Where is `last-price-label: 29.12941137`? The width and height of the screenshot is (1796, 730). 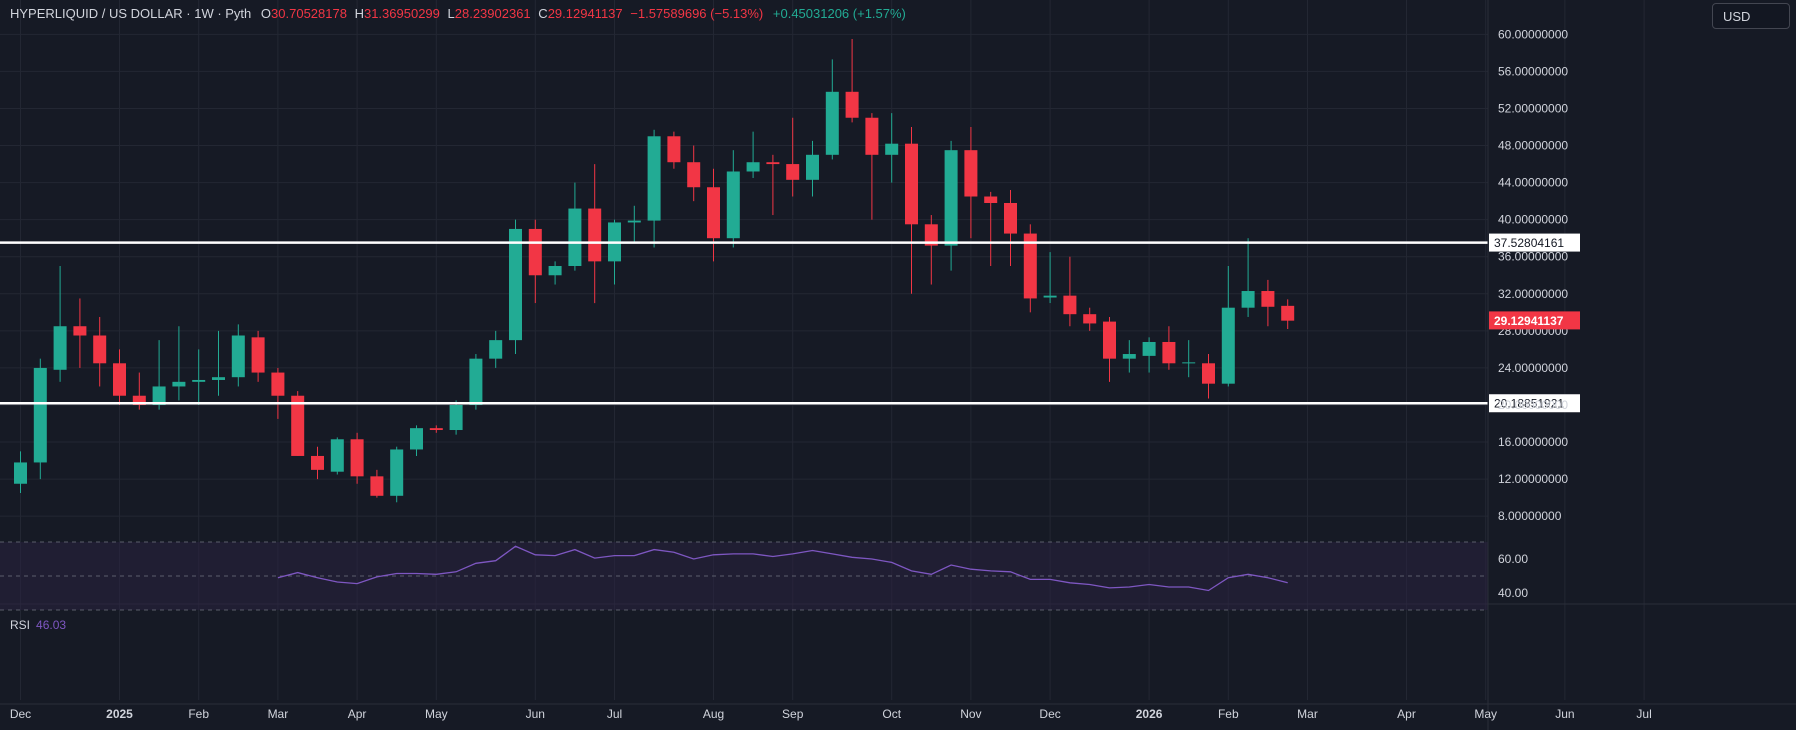 last-price-label: 29.12941137 is located at coordinates (1529, 321).